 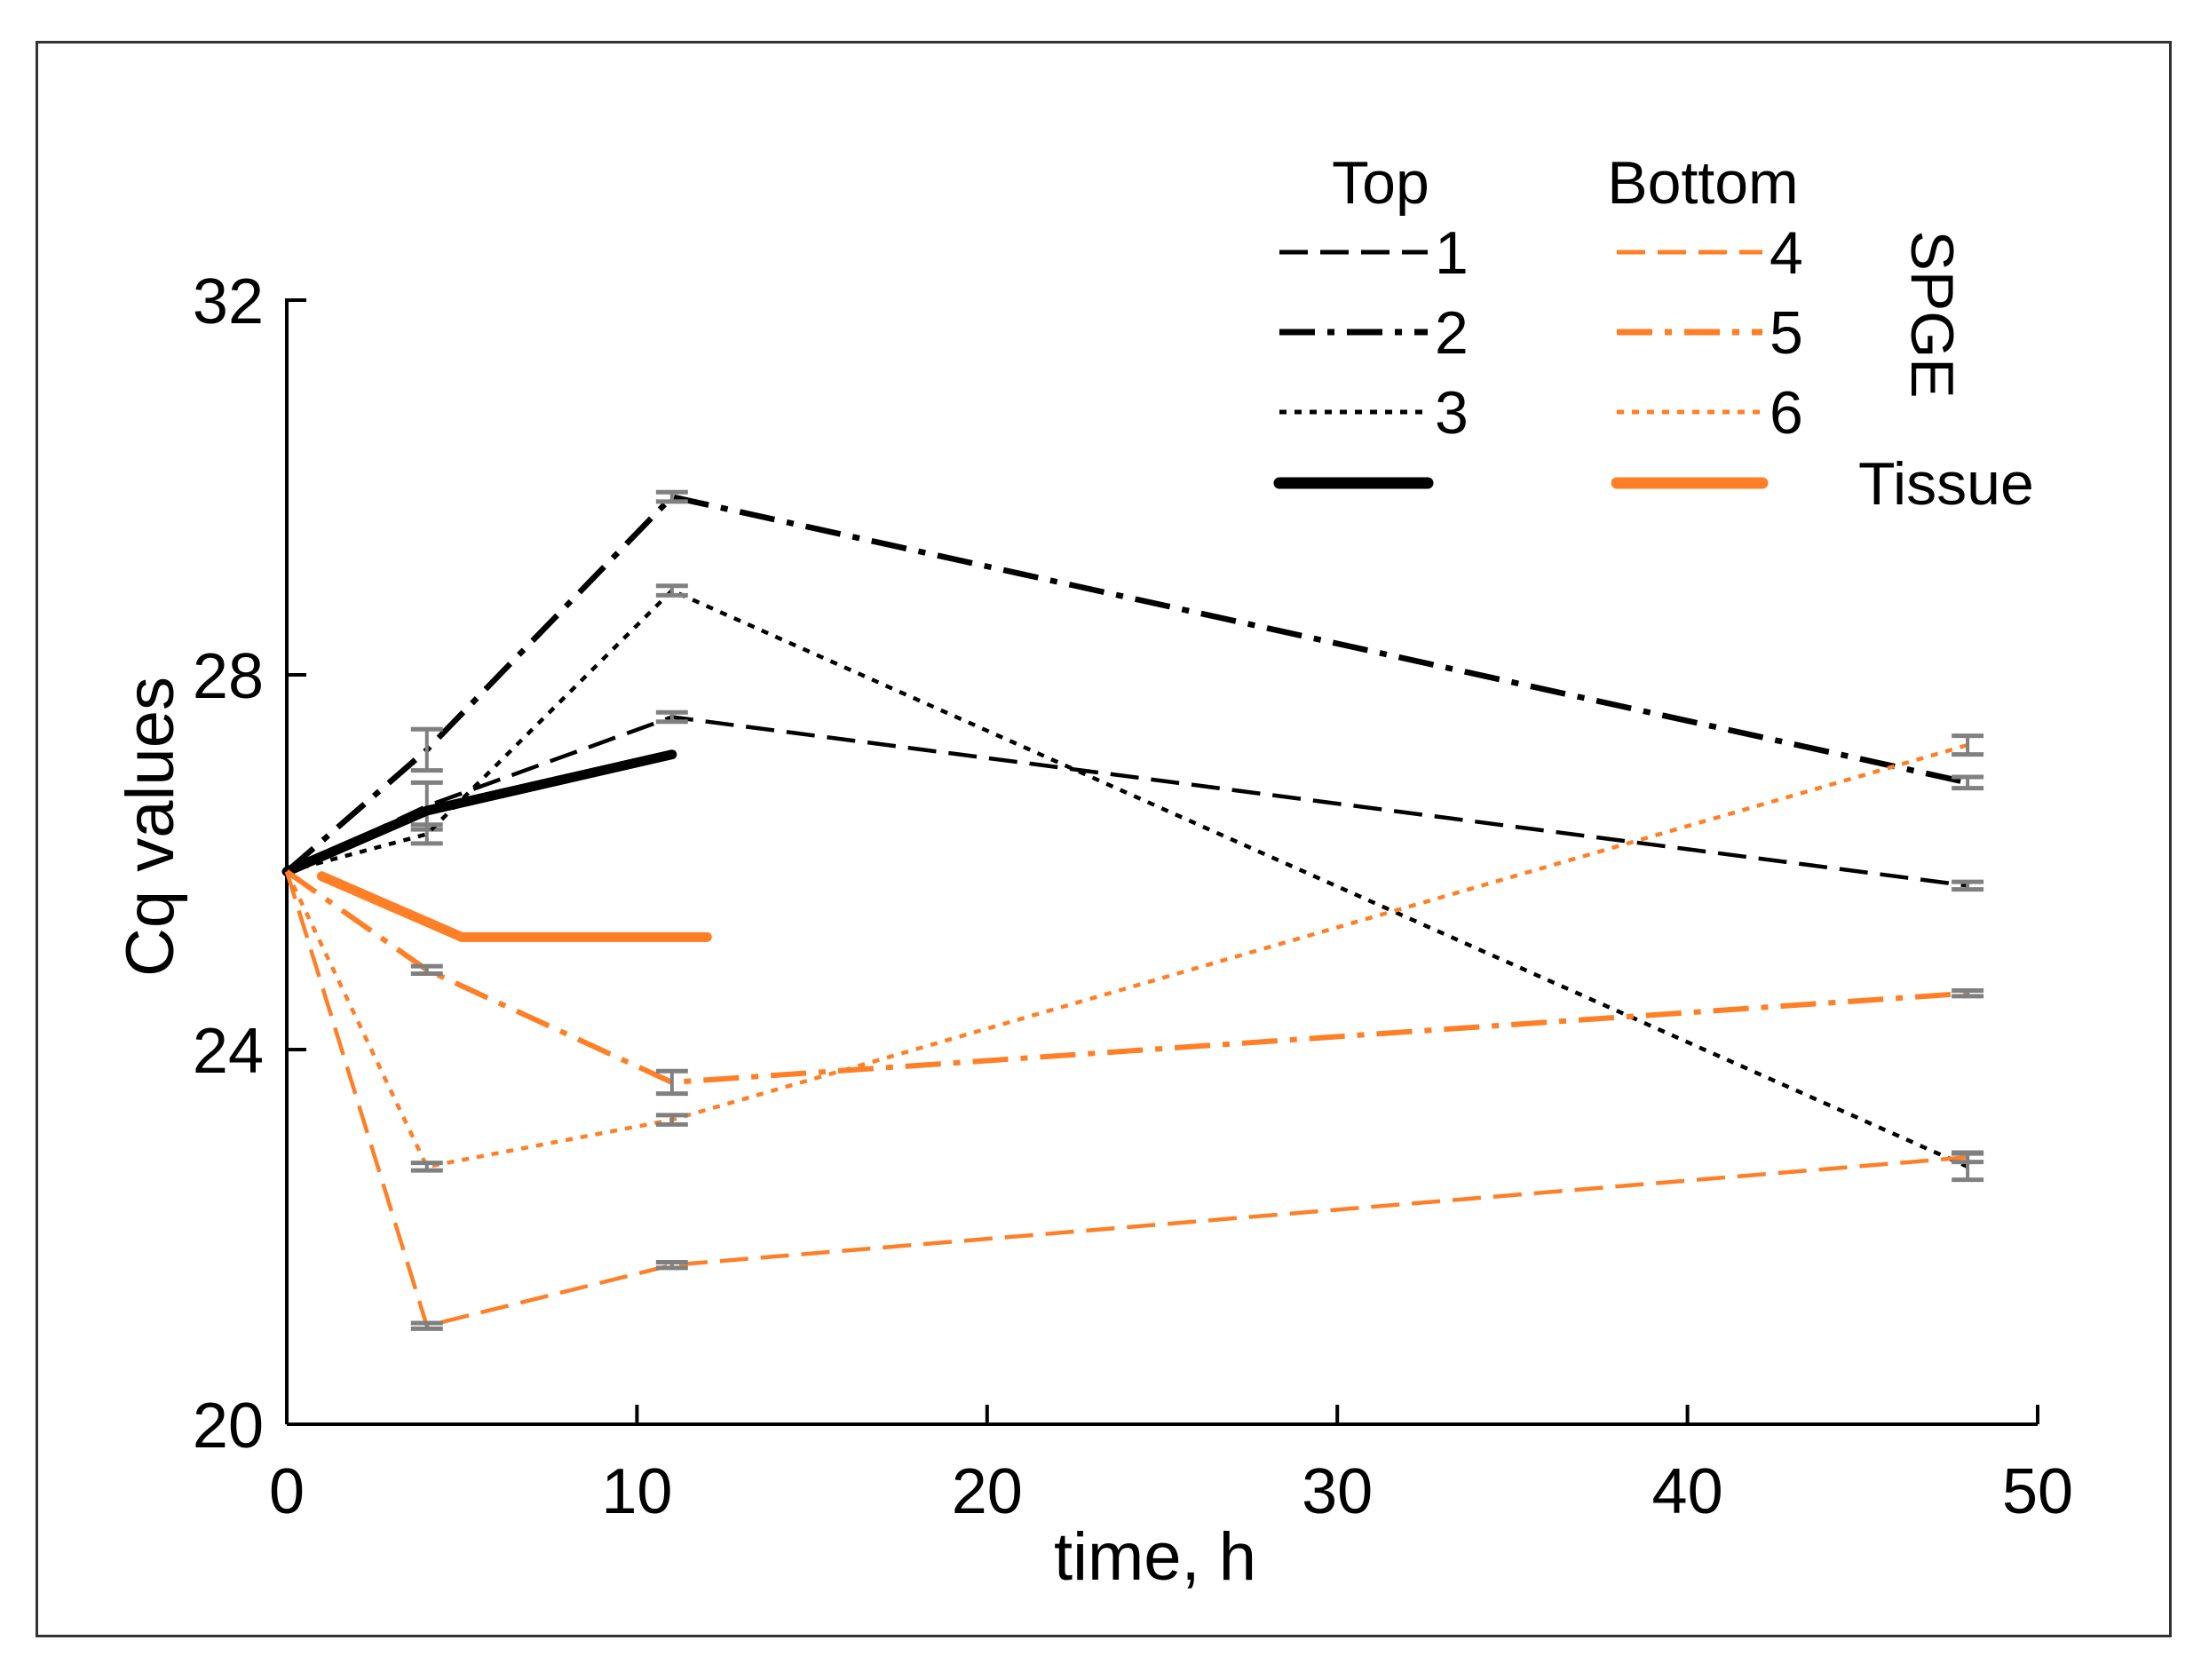 What do you see at coordinates (1932, 315) in the screenshot?
I see `legend-side-label-spge: SPGE` at bounding box center [1932, 315].